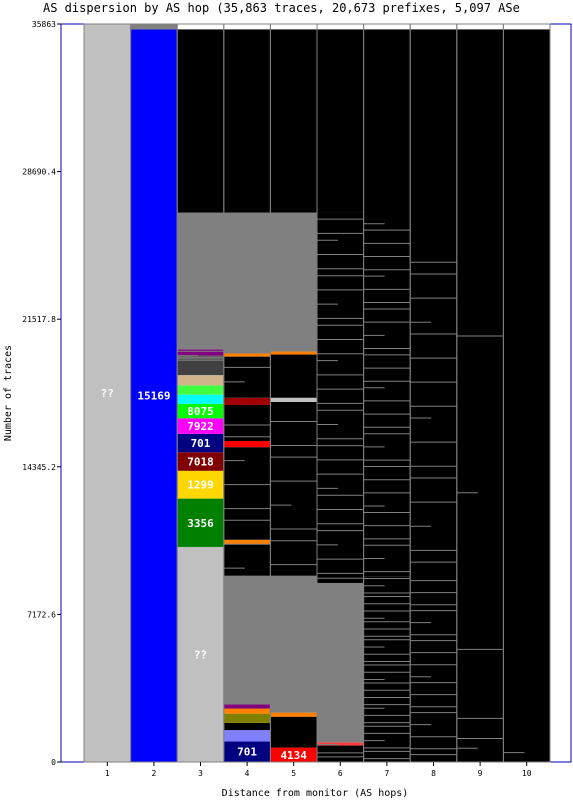 This screenshot has width=573, height=800. What do you see at coordinates (293, 755) in the screenshot?
I see `segment-label-hop-5-0: 4134` at bounding box center [293, 755].